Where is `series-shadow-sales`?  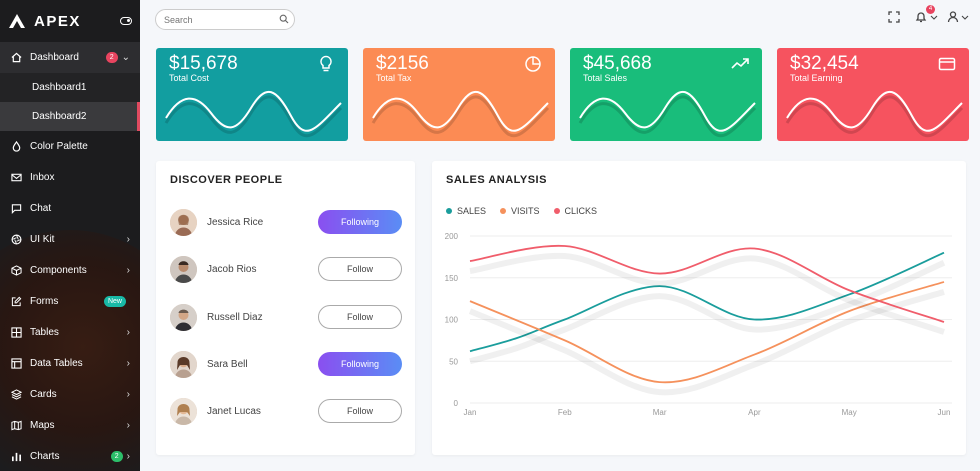
series-shadow-sales is located at coordinates (707, 312).